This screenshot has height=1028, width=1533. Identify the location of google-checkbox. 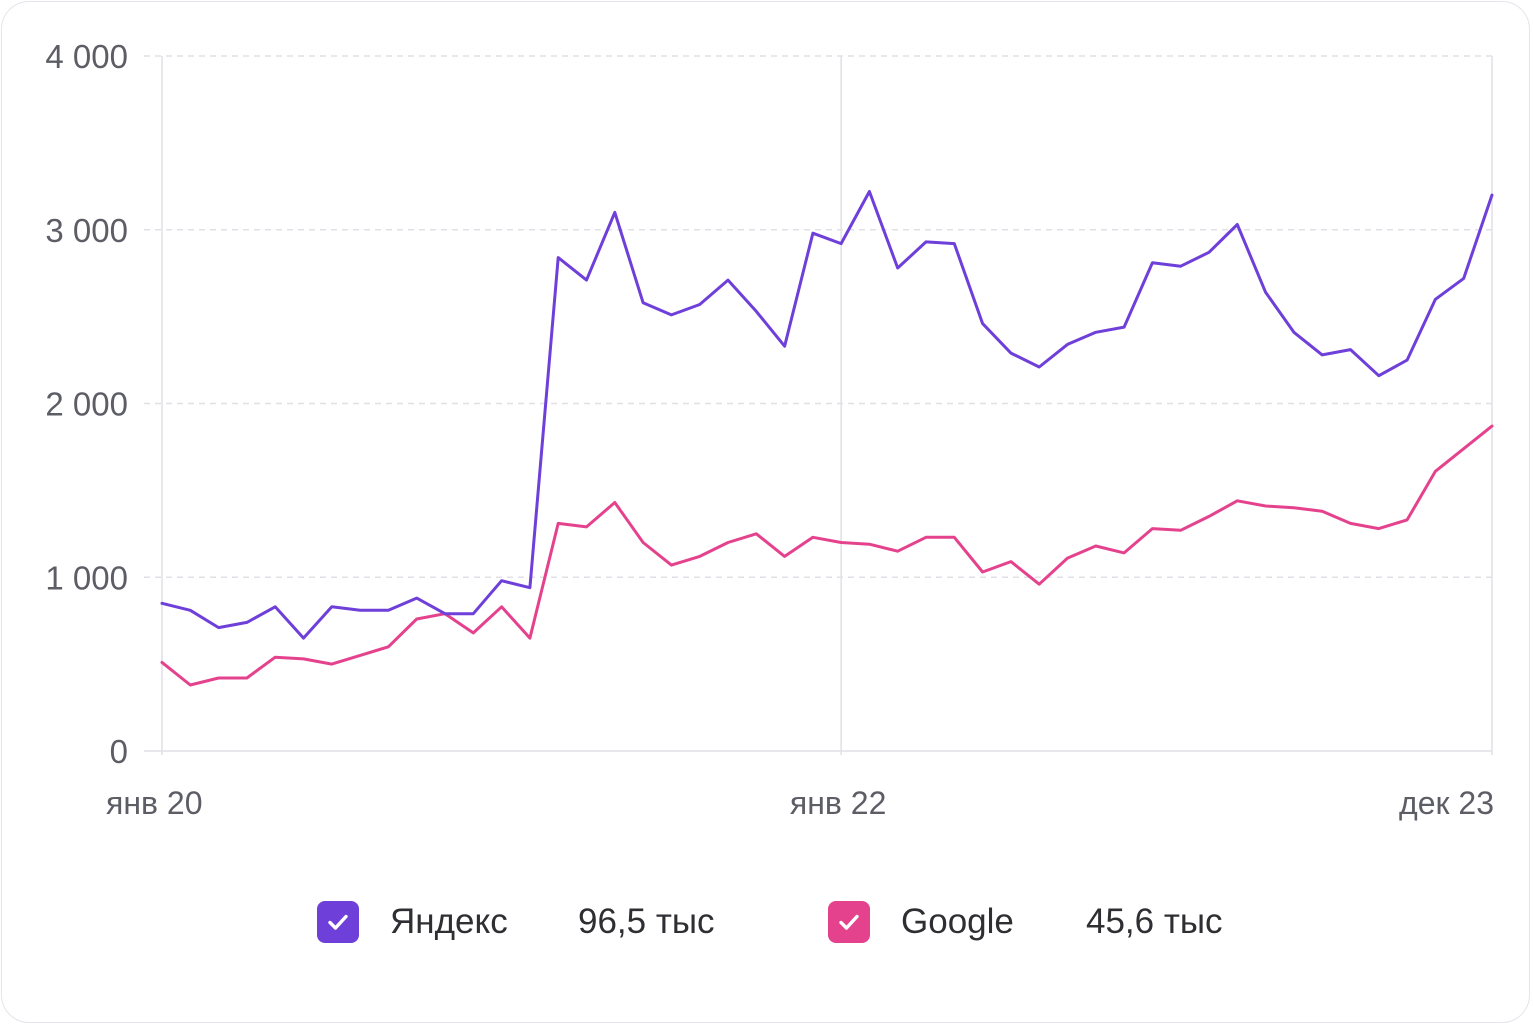
(849, 922).